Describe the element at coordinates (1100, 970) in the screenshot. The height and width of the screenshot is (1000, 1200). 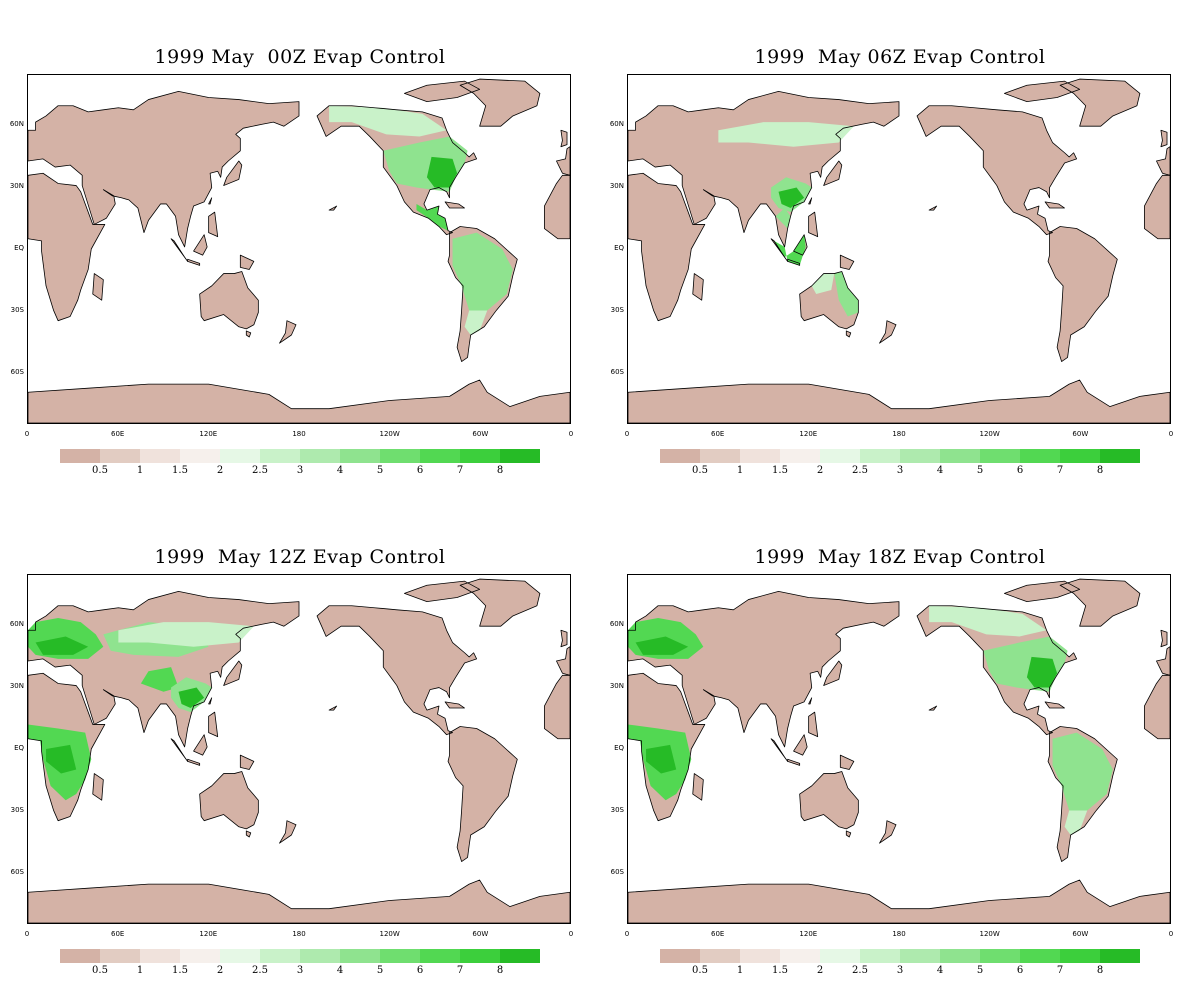
I see `colorbar-label: 8` at that location.